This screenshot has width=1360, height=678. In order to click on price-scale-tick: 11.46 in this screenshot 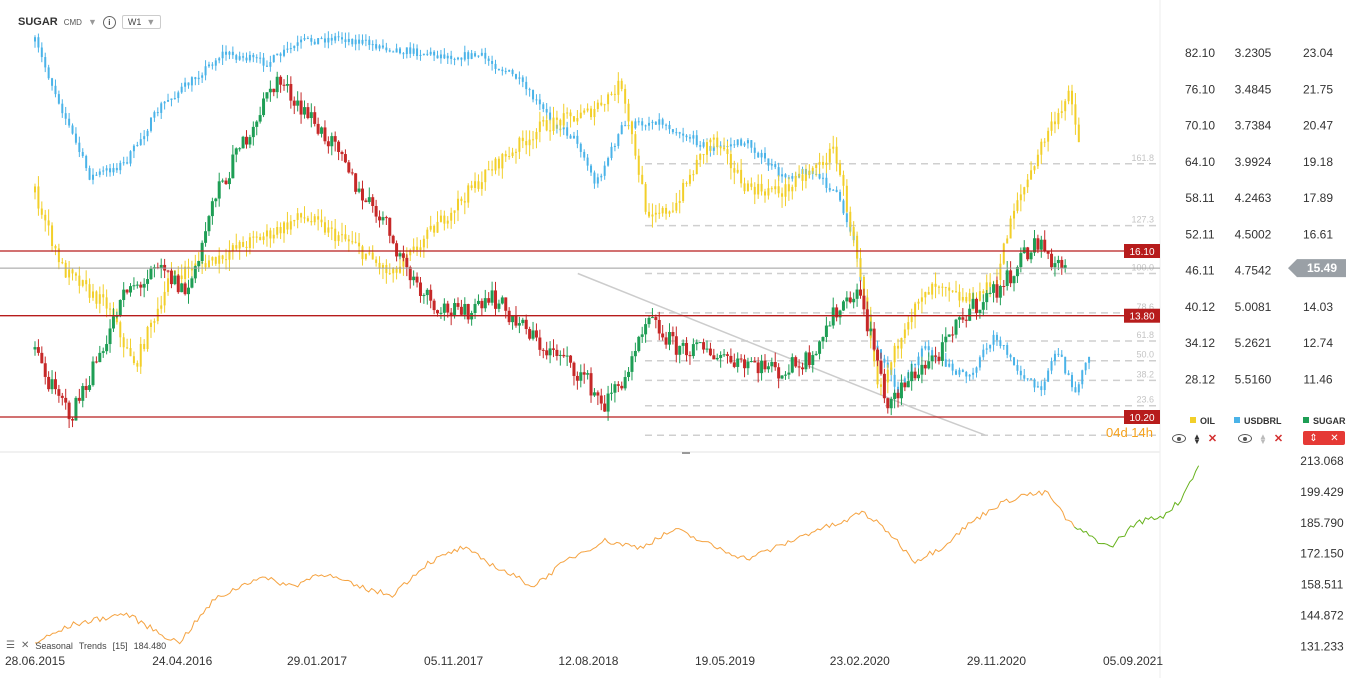, I will do `click(1317, 379)`.